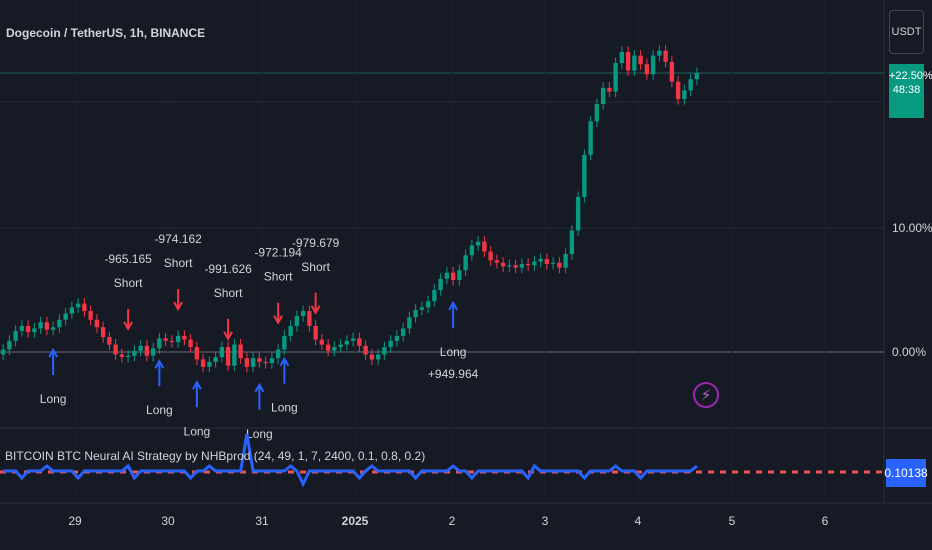 This screenshot has width=932, height=550. Describe the element at coordinates (906, 473) in the screenshot. I see `indicator-value-badge: 0.10138` at that location.